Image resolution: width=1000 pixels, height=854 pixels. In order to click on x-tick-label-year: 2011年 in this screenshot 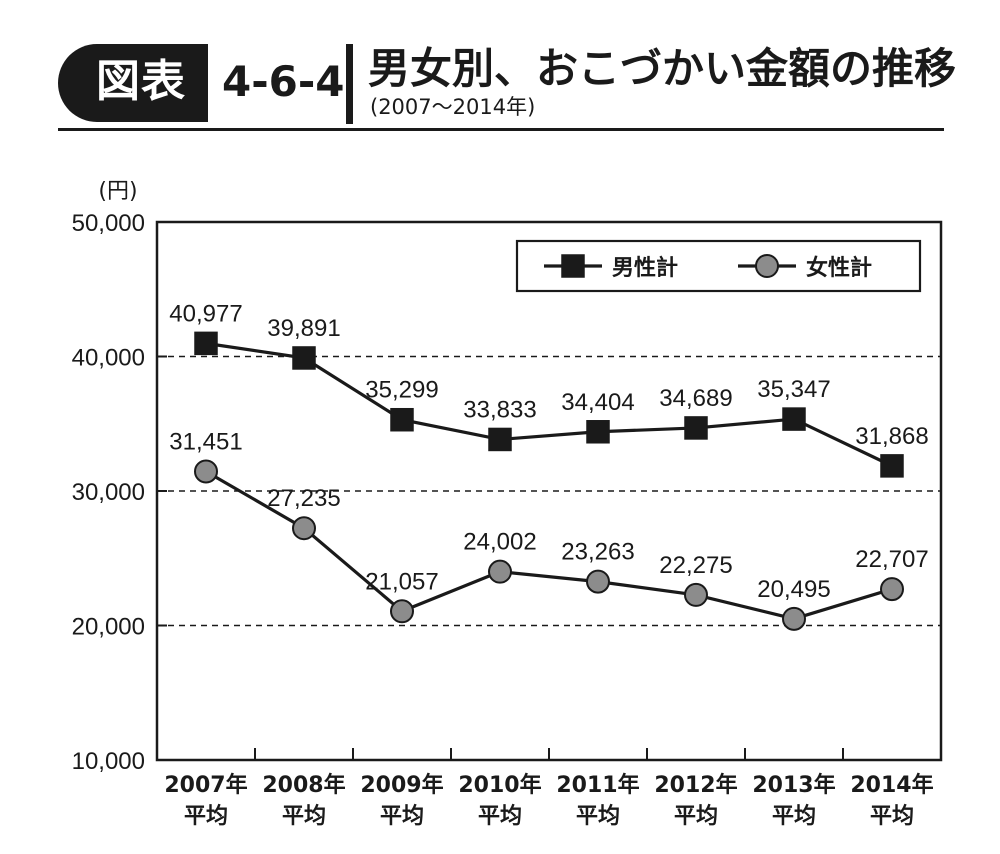, I will do `click(597, 785)`.